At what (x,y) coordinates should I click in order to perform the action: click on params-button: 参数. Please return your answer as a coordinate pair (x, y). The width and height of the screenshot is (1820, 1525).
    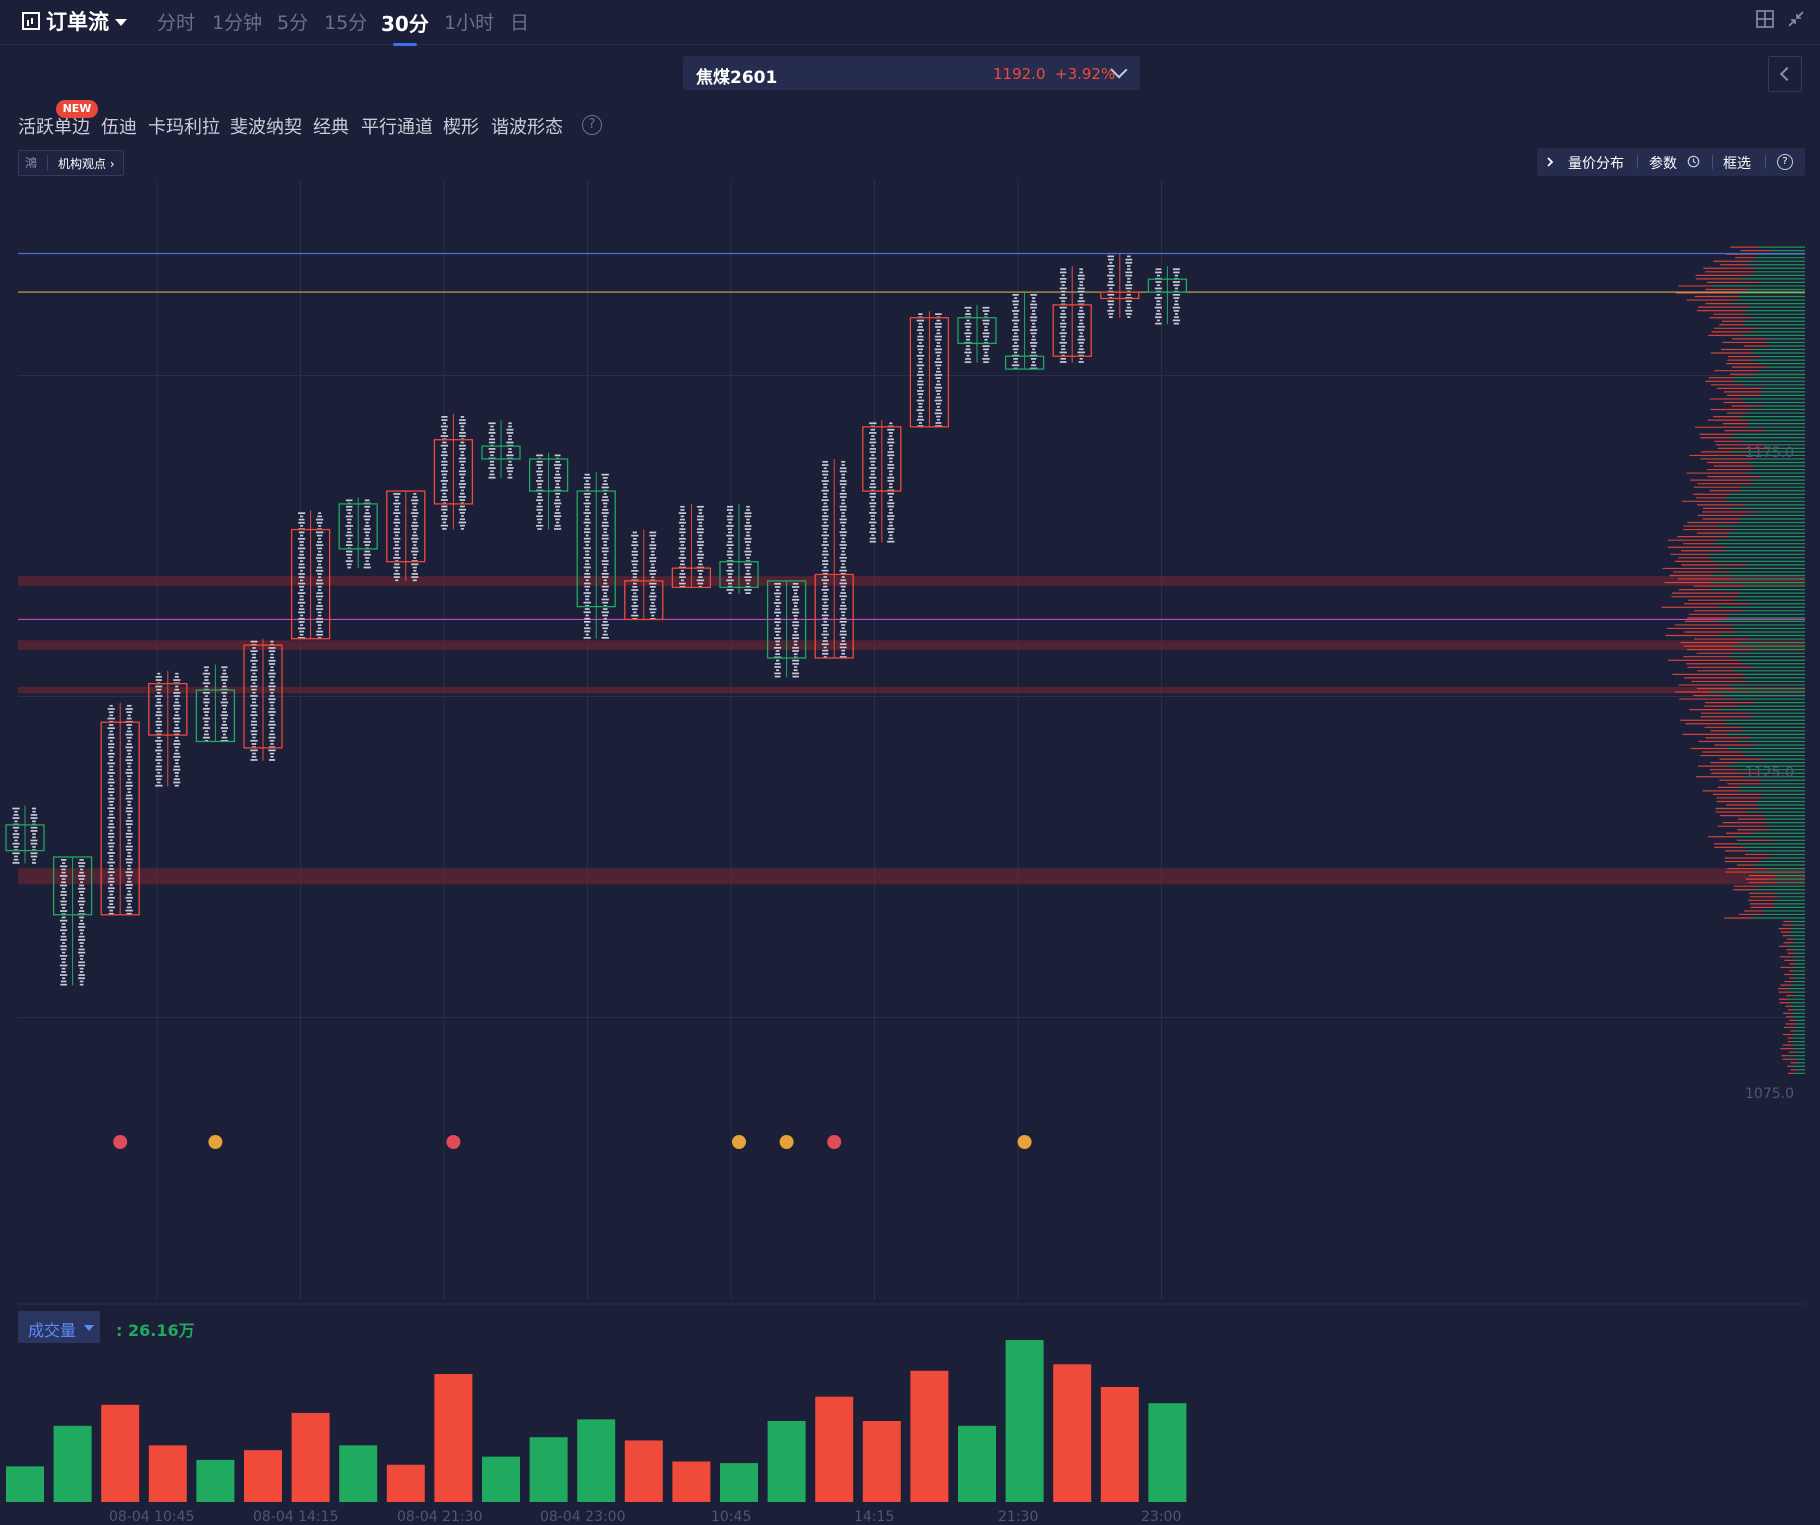
    Looking at the image, I should click on (1663, 164).